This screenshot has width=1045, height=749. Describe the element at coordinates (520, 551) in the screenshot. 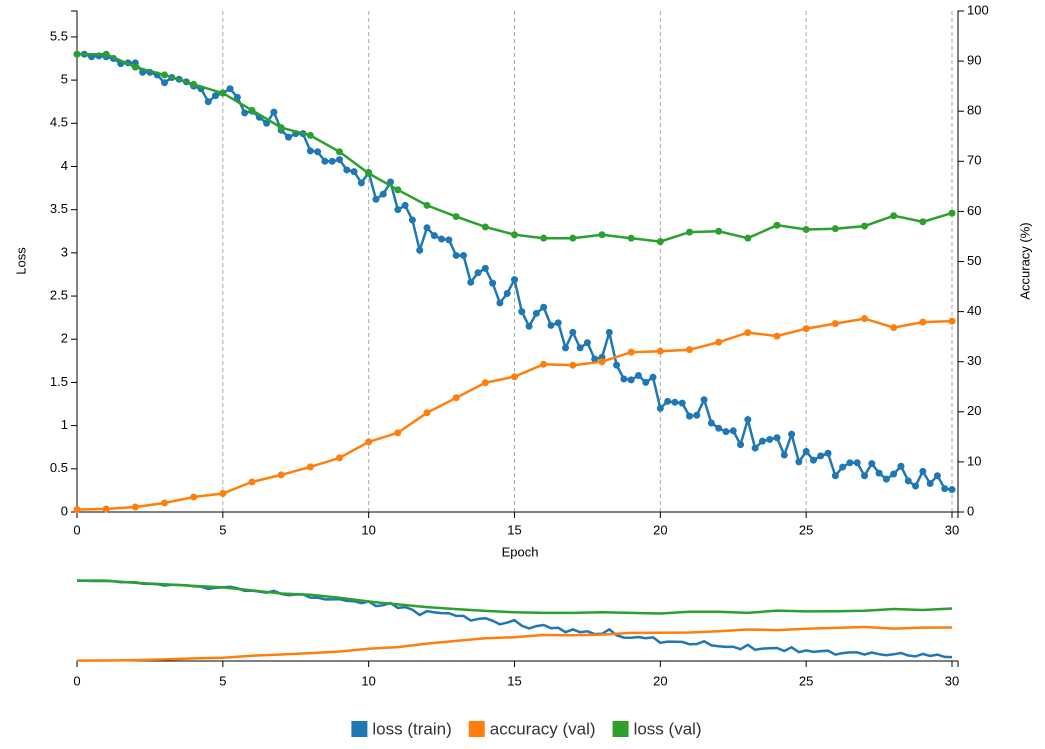

I see `x-axis-label: Epoch` at that location.